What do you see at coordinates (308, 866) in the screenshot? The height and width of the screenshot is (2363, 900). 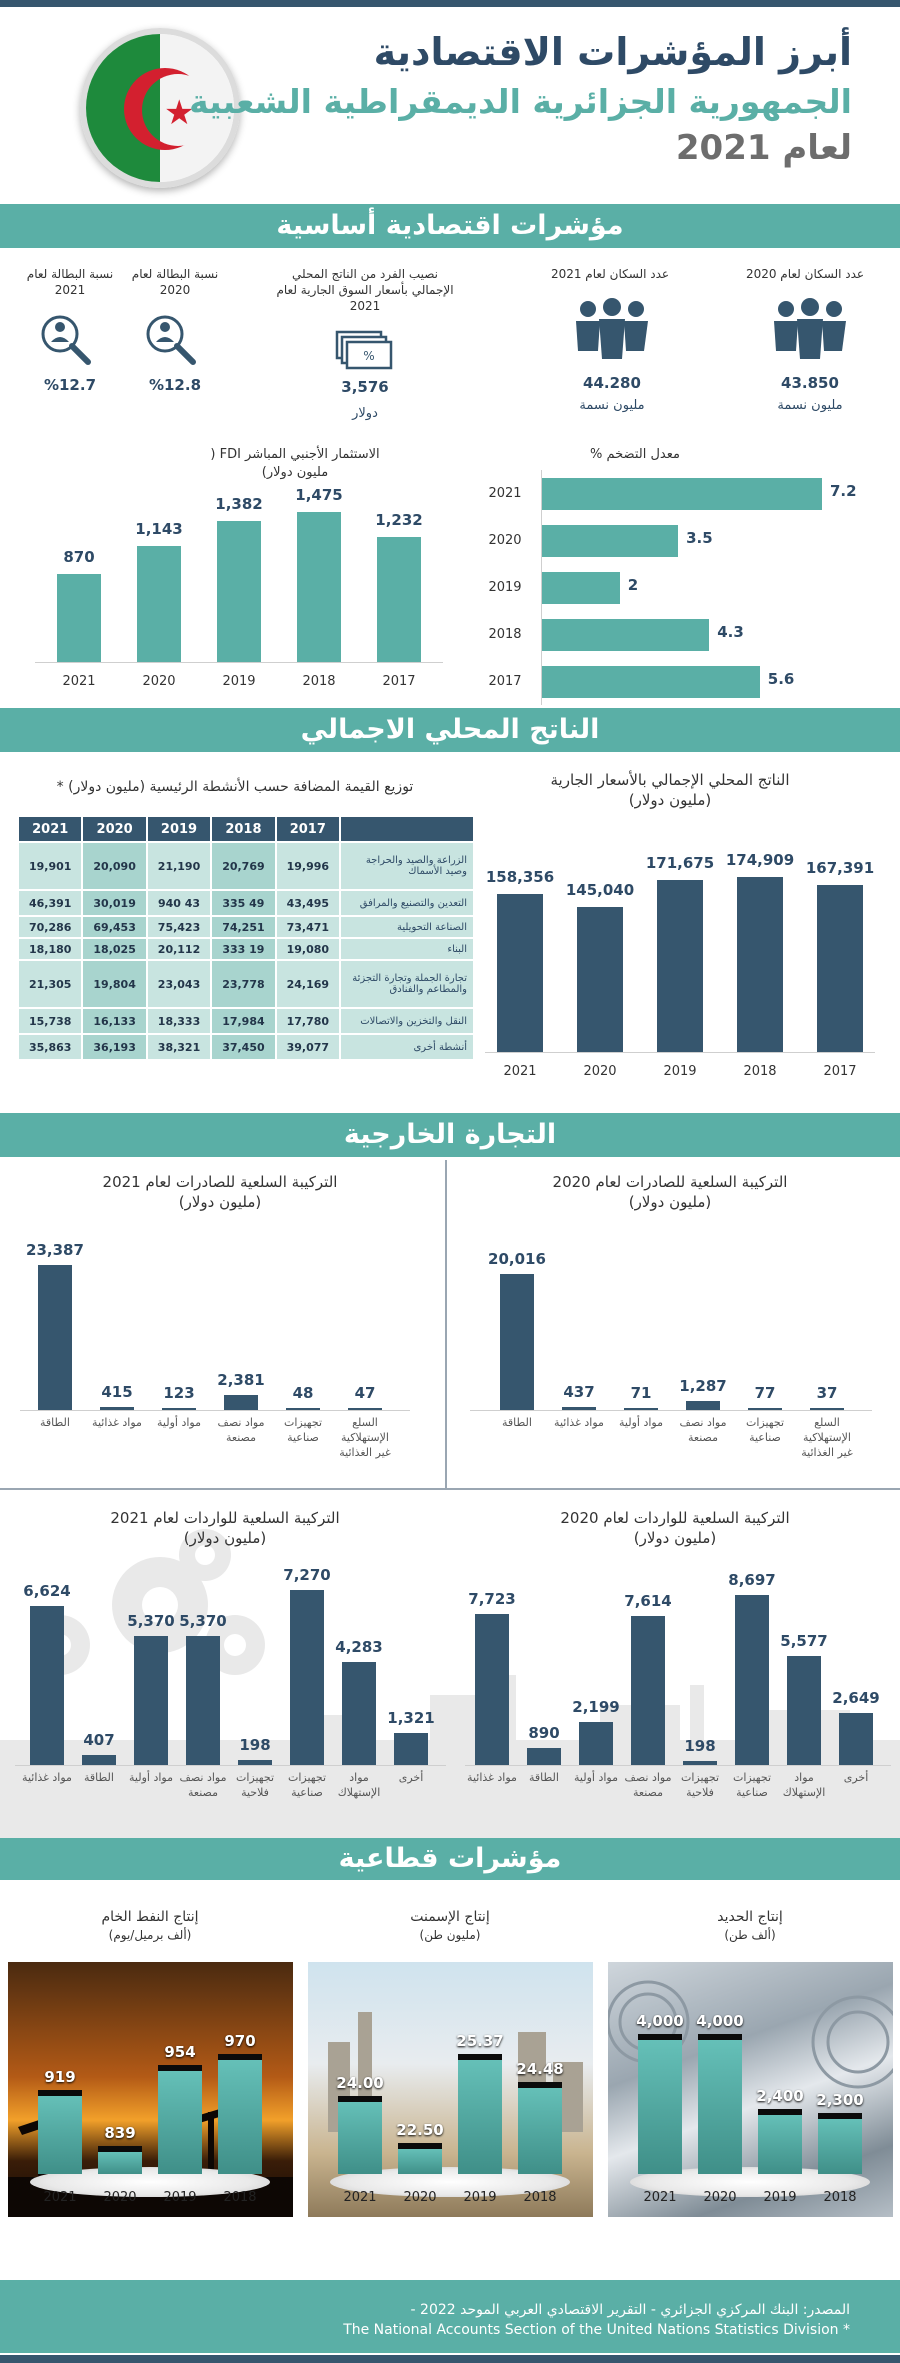 I see `table-cell: 19,996` at bounding box center [308, 866].